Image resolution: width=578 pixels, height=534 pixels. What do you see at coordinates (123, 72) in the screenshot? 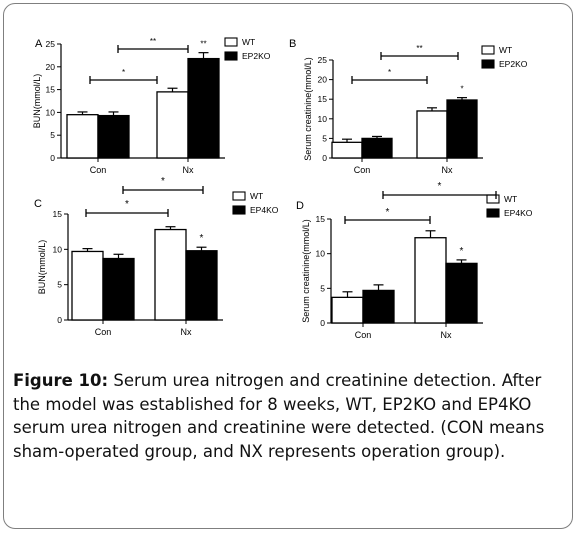
I see `panel-a-significance-label: *` at bounding box center [123, 72].